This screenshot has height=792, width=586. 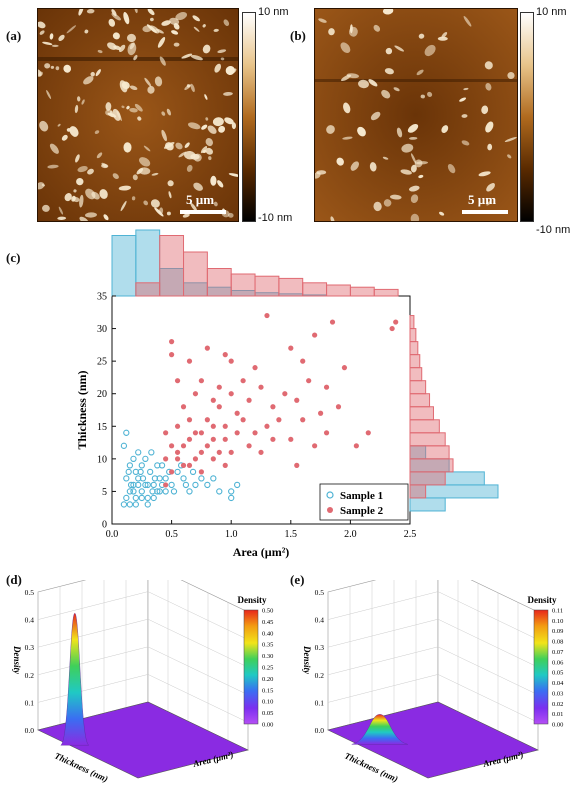 I want to click on legend-label: Sample 1, so click(x=361, y=496).